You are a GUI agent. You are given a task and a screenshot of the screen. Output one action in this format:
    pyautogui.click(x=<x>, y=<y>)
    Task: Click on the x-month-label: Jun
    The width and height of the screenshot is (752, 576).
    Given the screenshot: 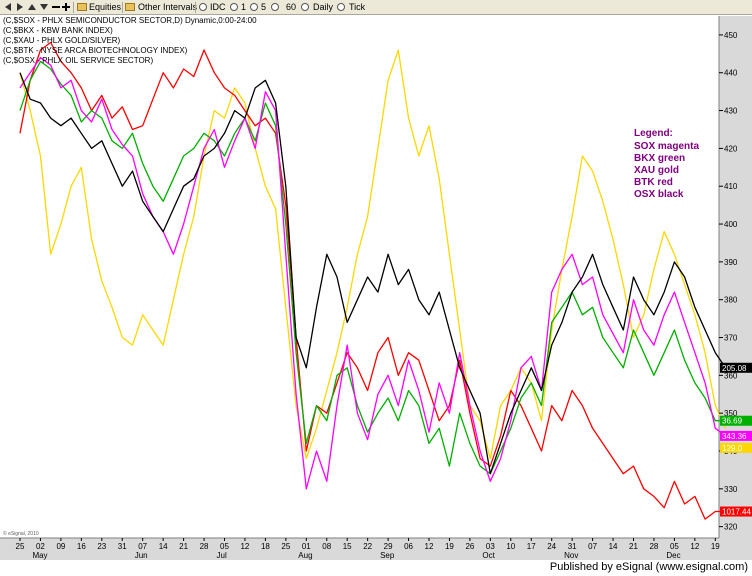 What is the action you would take?
    pyautogui.click(x=141, y=555)
    